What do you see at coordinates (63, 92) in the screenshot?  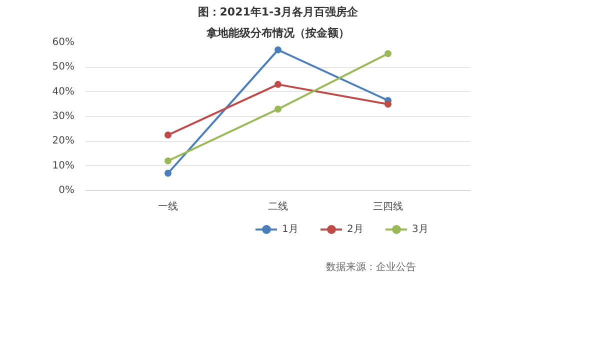 I see `y-tick-label: 40%` at bounding box center [63, 92].